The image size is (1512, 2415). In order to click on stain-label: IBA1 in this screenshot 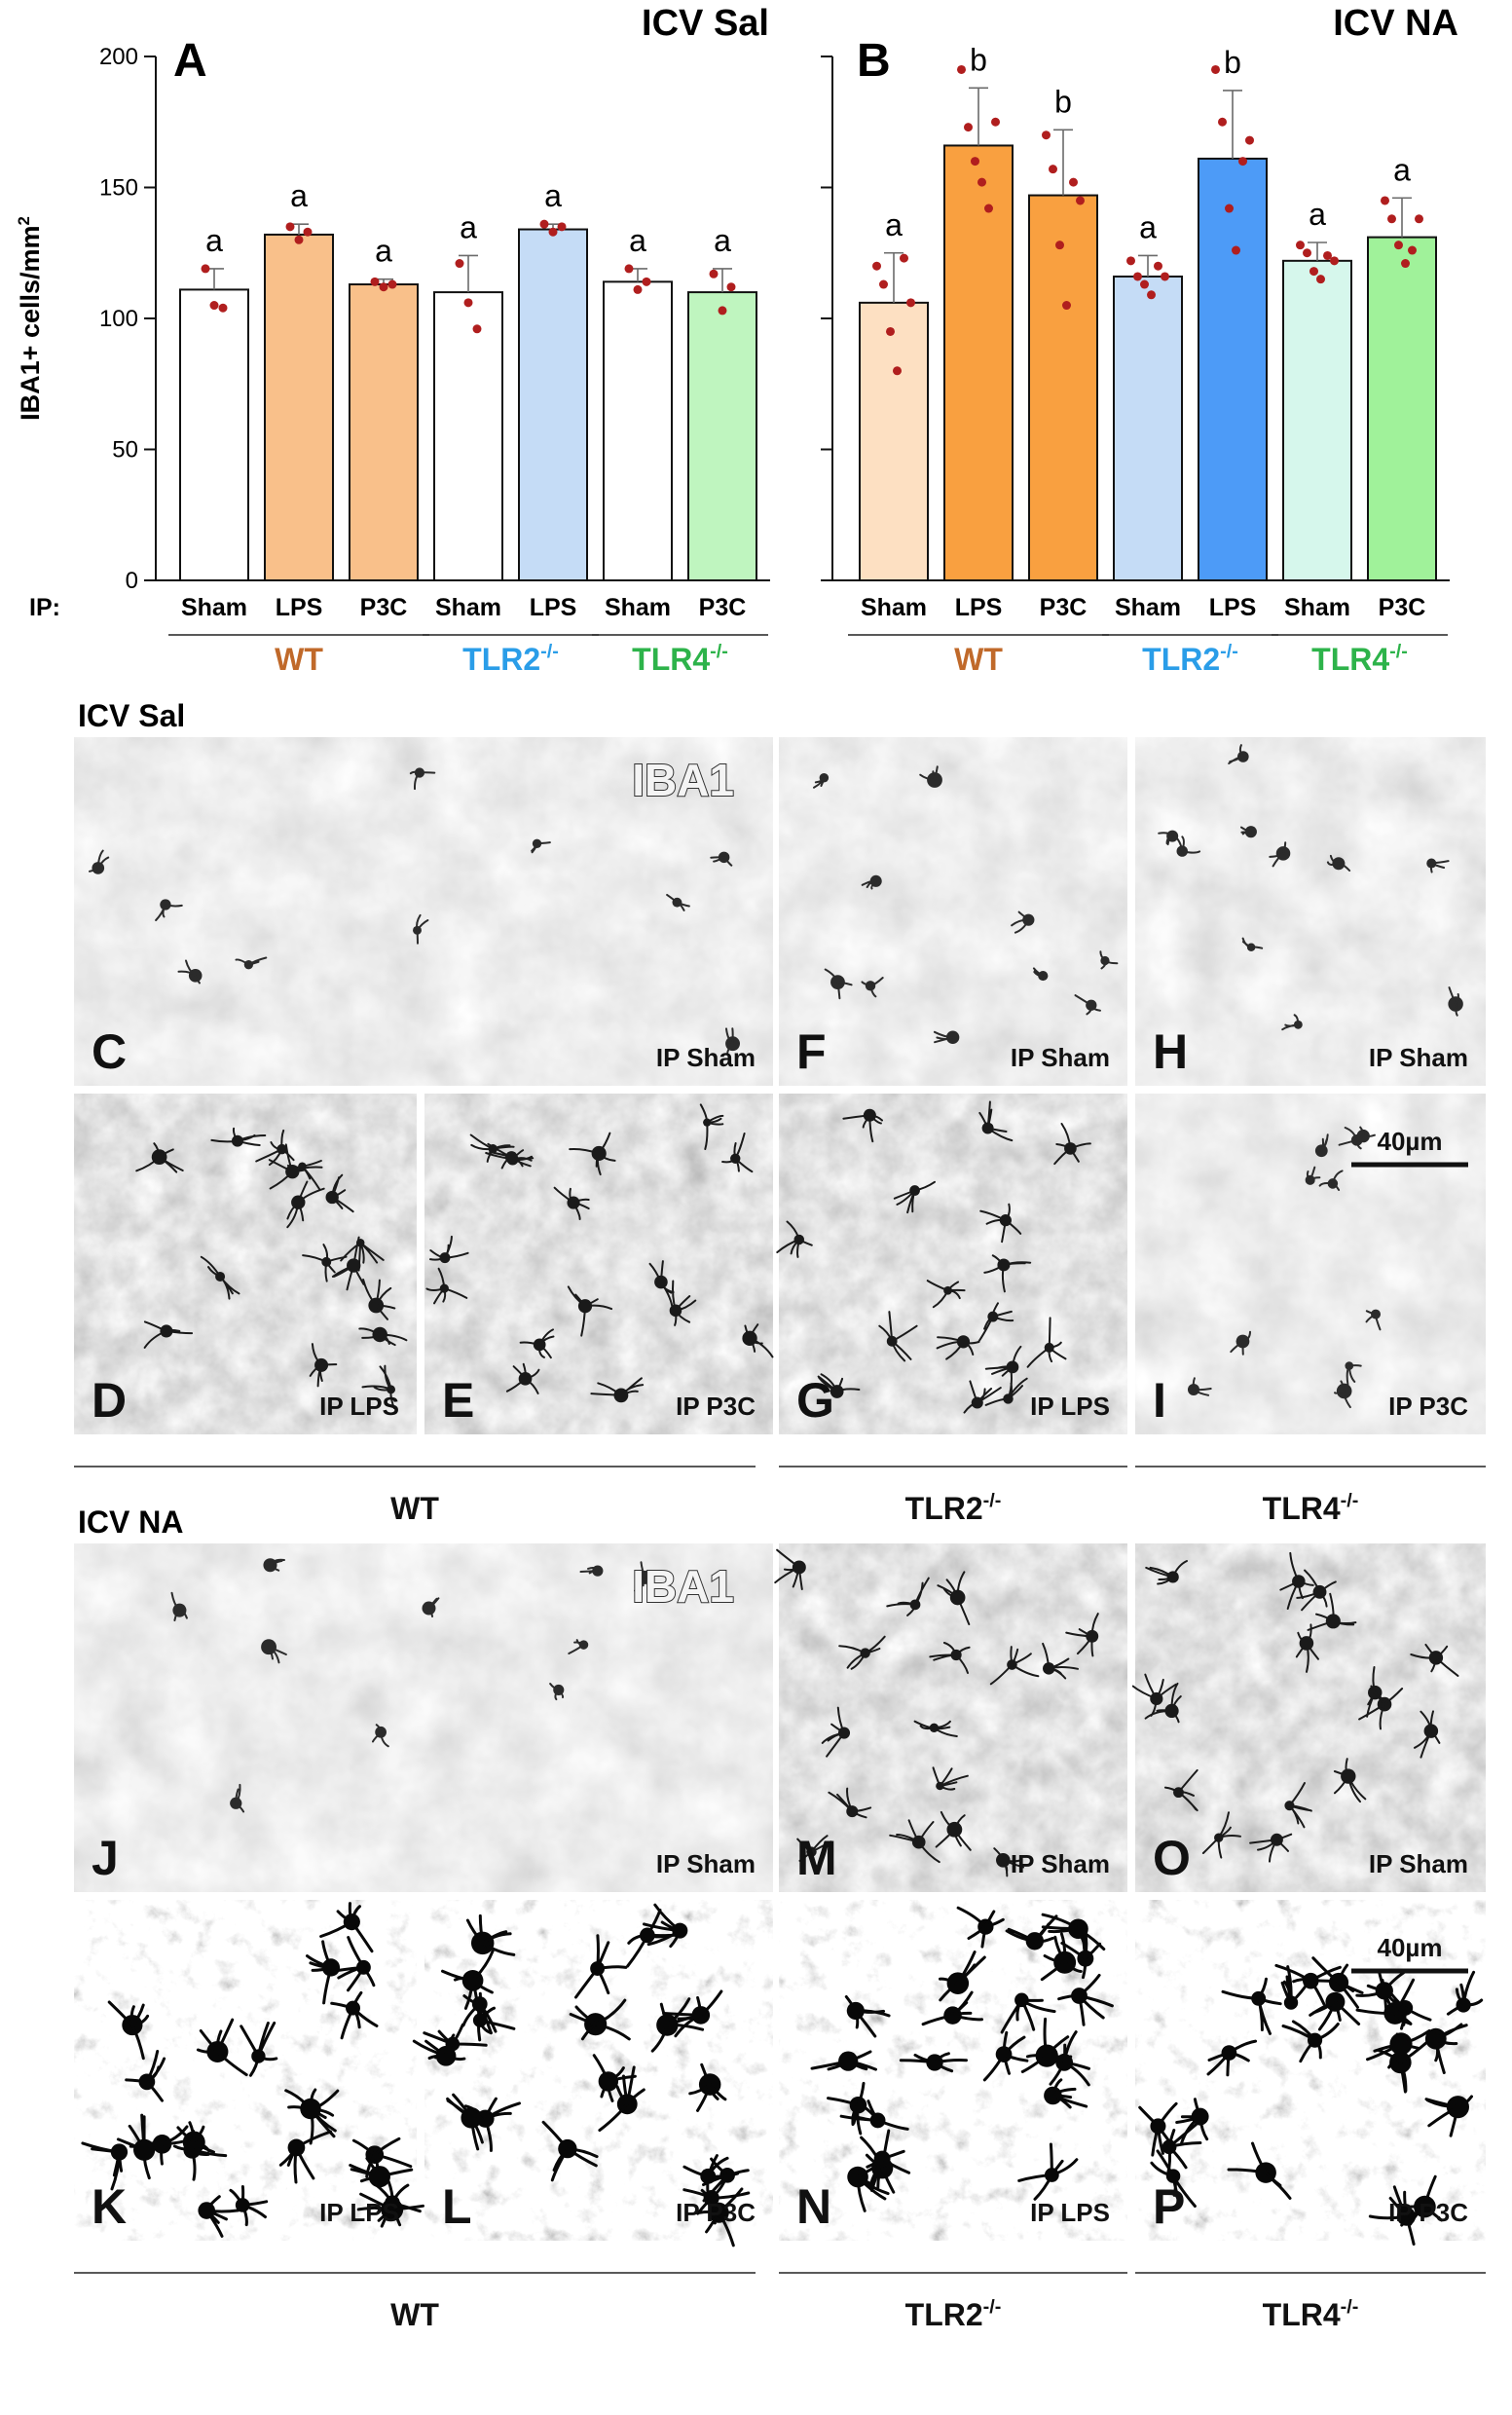, I will do `click(683, 780)`.